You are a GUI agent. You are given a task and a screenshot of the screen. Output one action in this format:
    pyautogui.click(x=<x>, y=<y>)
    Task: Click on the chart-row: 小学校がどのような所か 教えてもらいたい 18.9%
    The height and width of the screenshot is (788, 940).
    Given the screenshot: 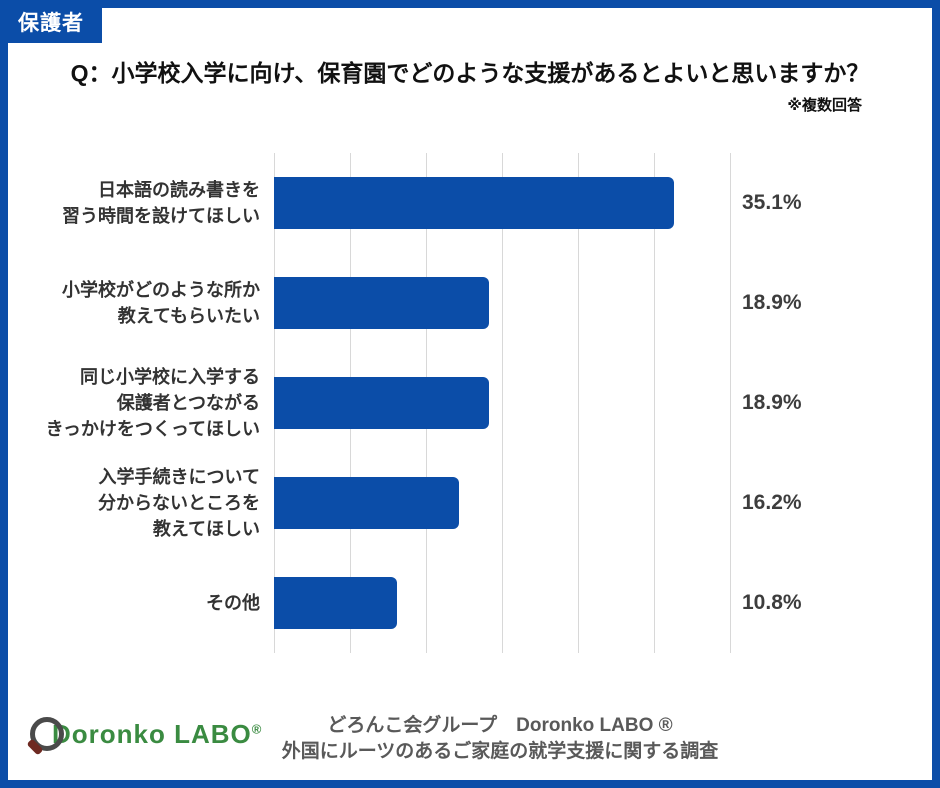 What is the action you would take?
    pyautogui.click(x=470, y=303)
    